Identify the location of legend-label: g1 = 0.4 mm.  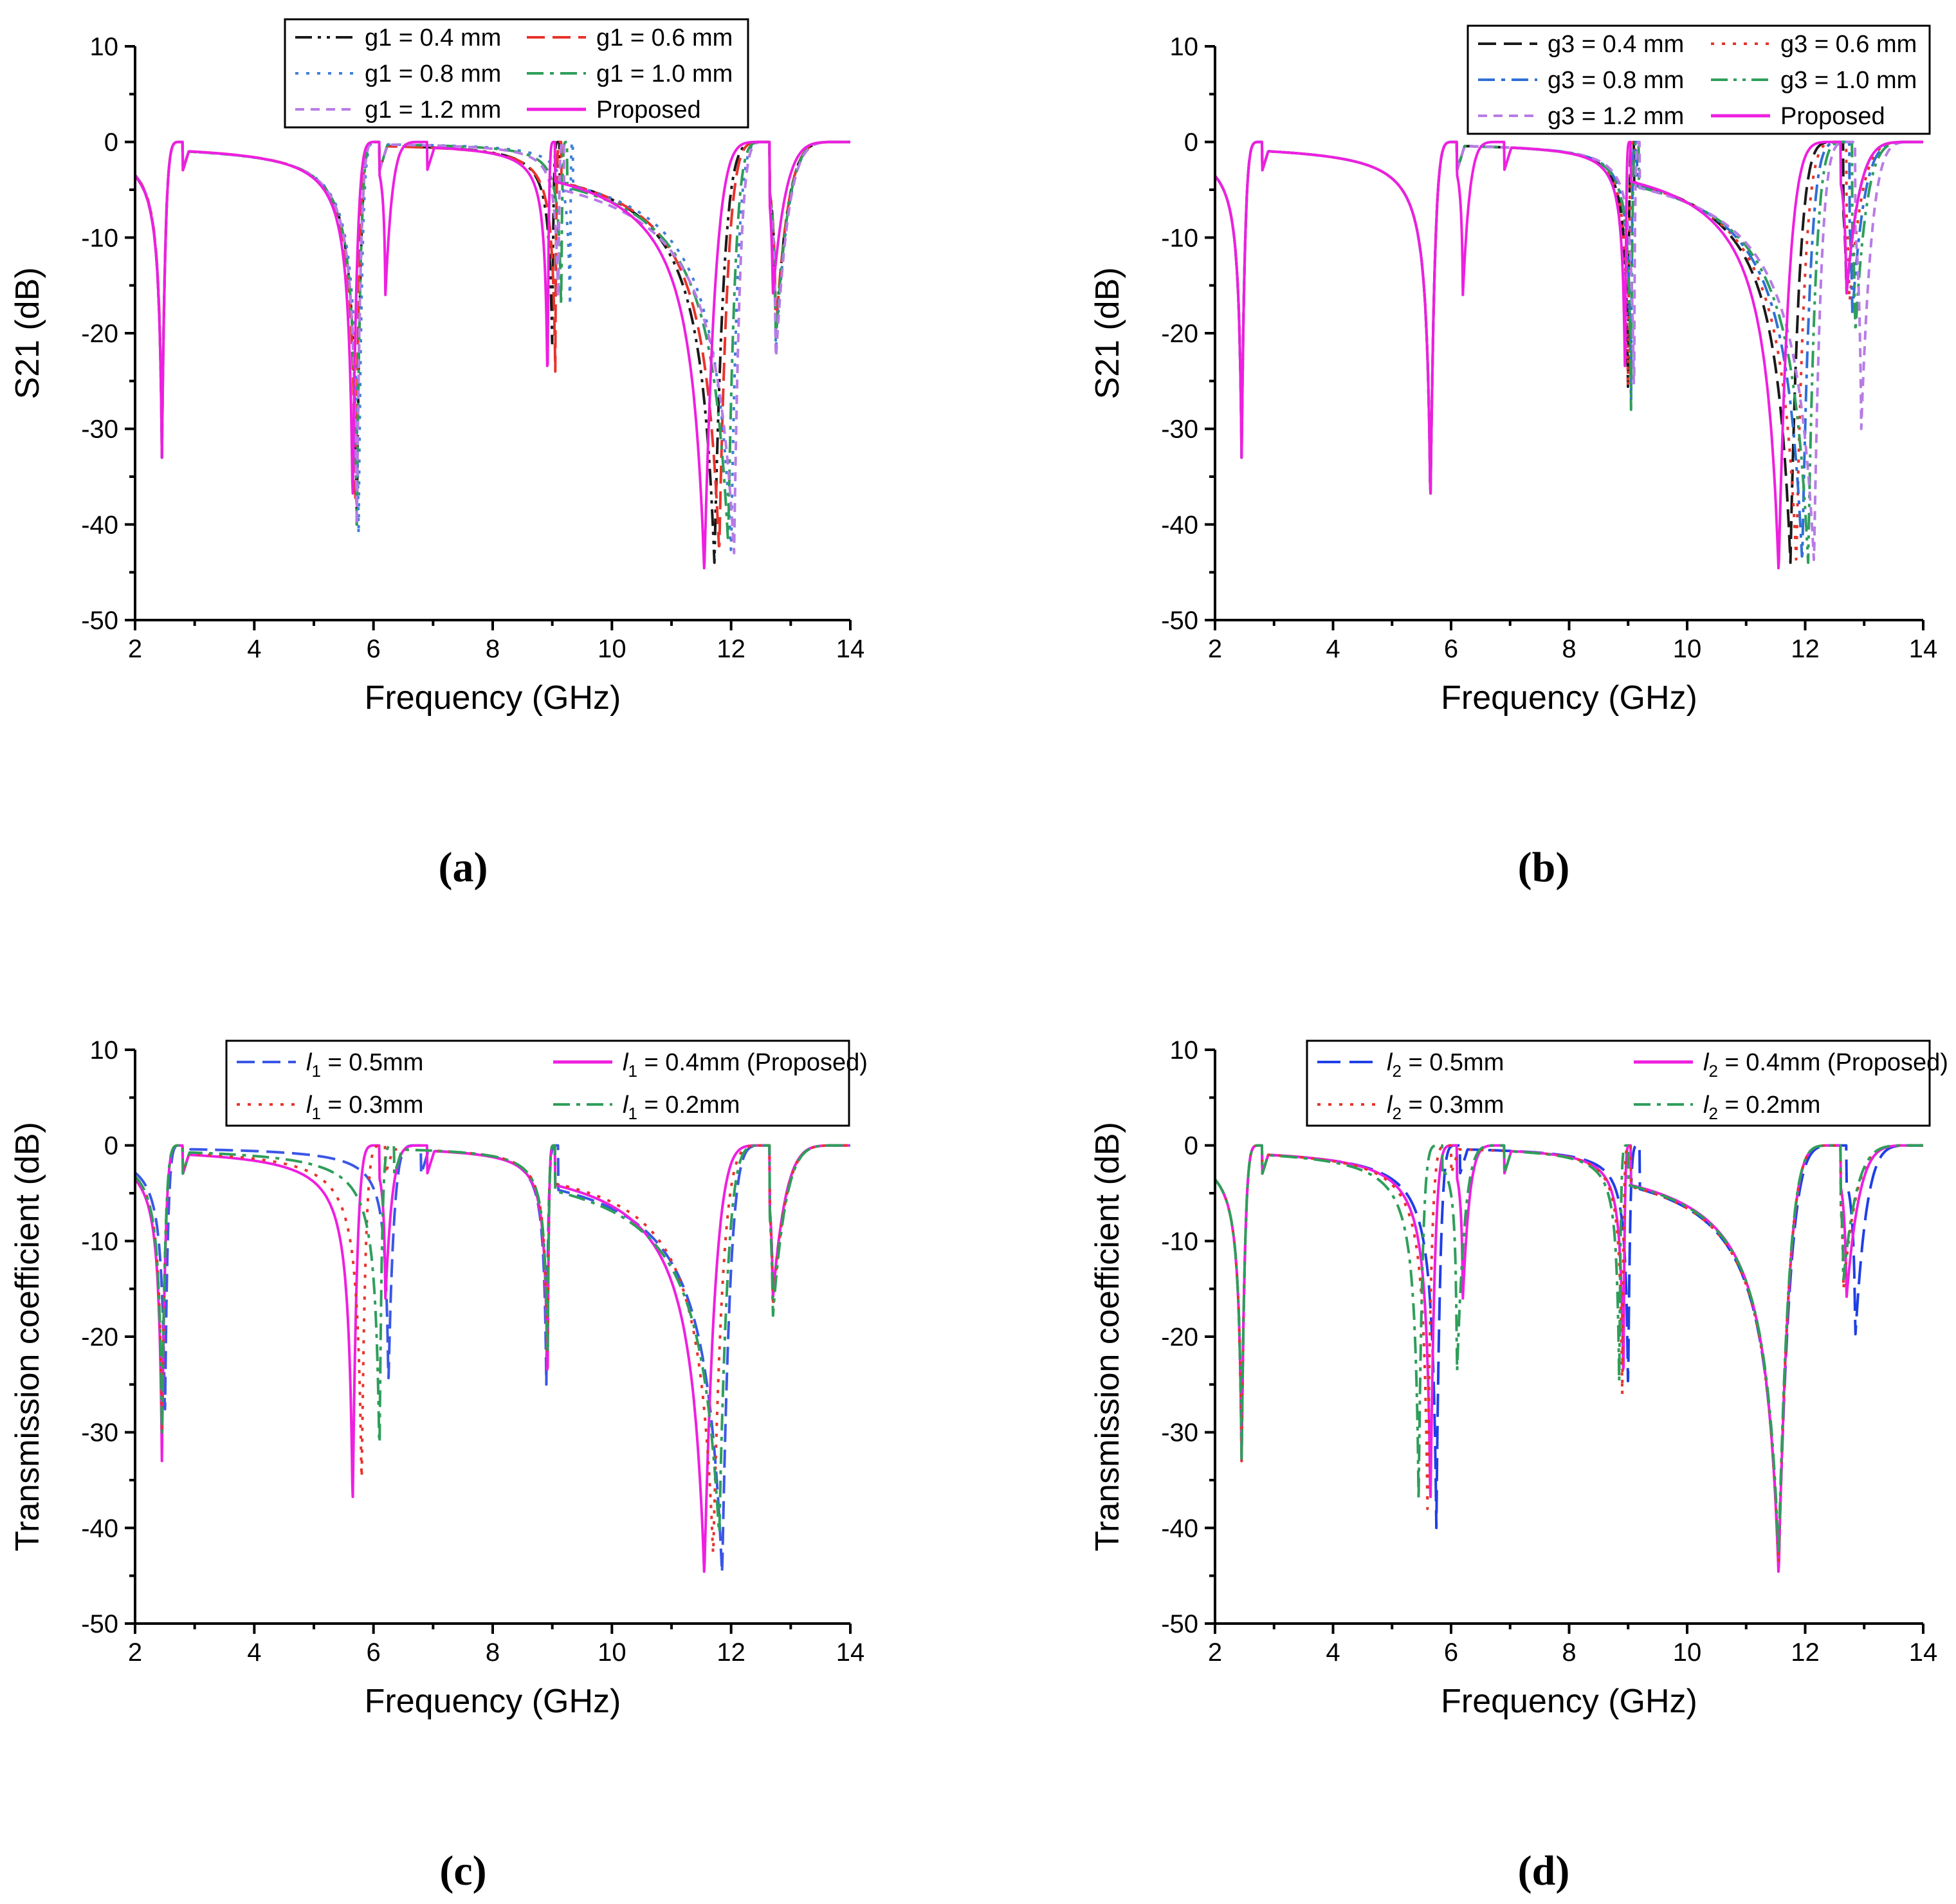
(433, 37).